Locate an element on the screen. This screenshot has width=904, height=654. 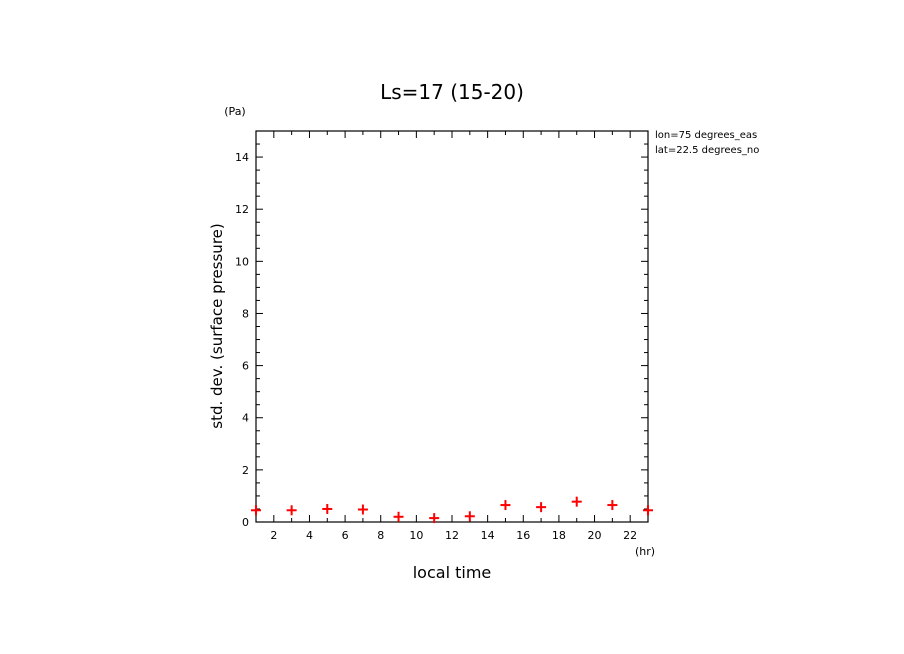
x-tick-label: 14 is located at coordinates (488, 535).